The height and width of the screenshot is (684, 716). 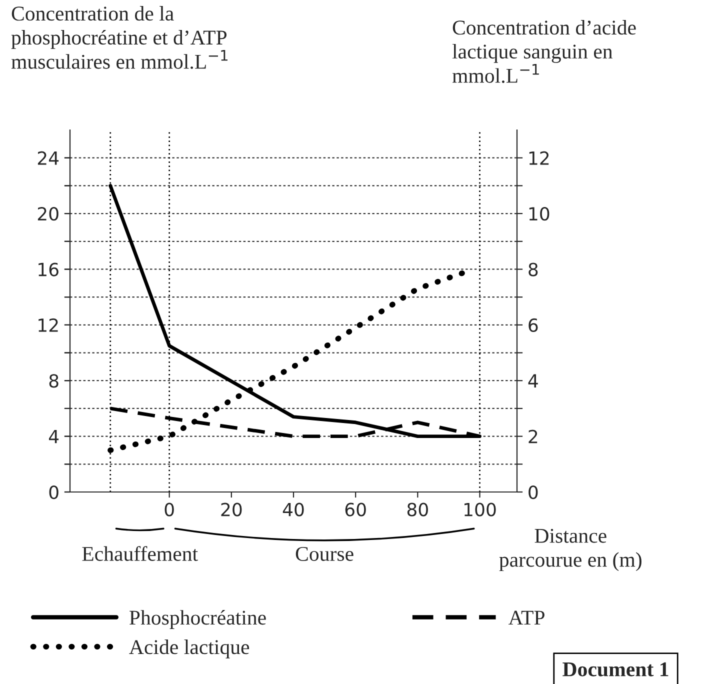 I want to click on y-axis-title: Concentration de la phosphocréatine et d’ATP musculaires en mmol.L$^{−1}$, so click(x=119, y=37).